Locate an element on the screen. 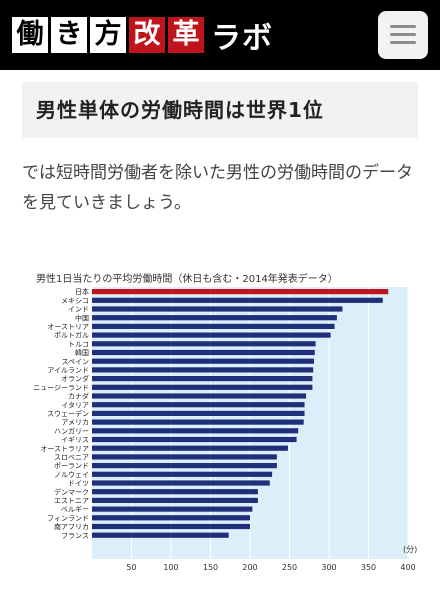 Image resolution: width=440 pixels, height=600 pixels. category-label-7: トルコ is located at coordinates (78, 344).